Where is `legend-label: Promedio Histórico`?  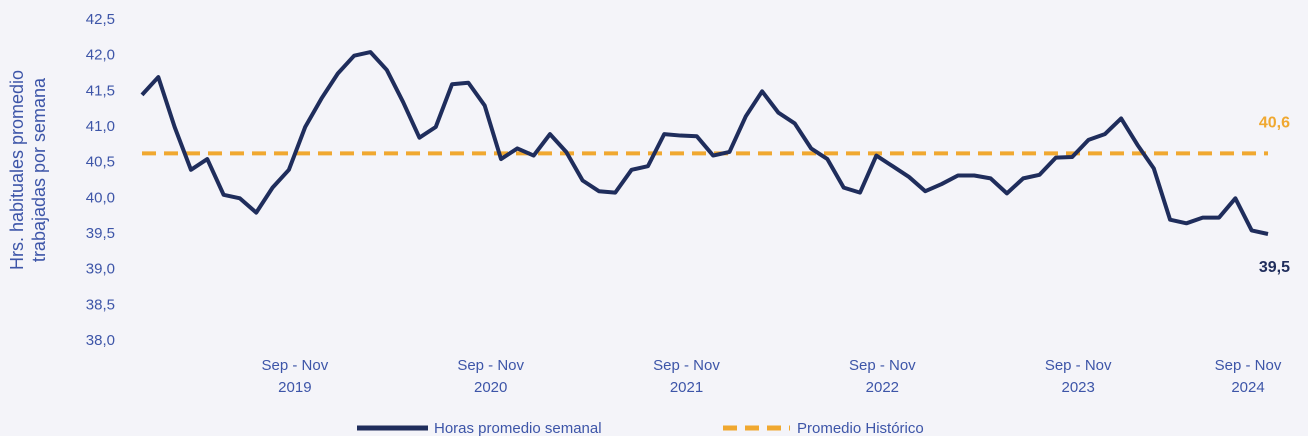 legend-label: Promedio Histórico is located at coordinates (860, 428).